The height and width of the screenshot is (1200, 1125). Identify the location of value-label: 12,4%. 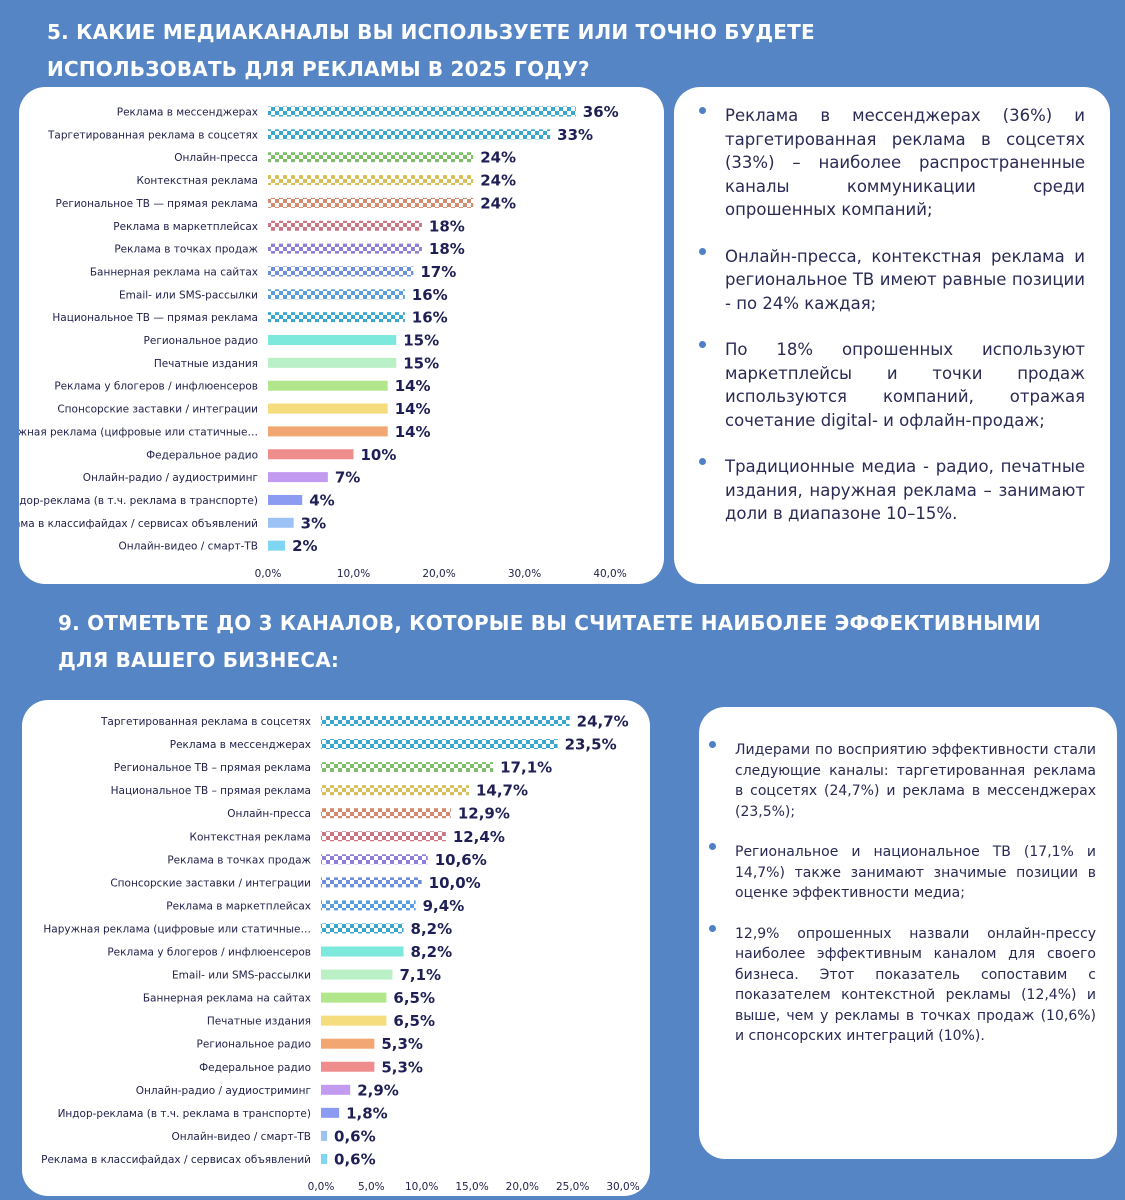
(479, 837).